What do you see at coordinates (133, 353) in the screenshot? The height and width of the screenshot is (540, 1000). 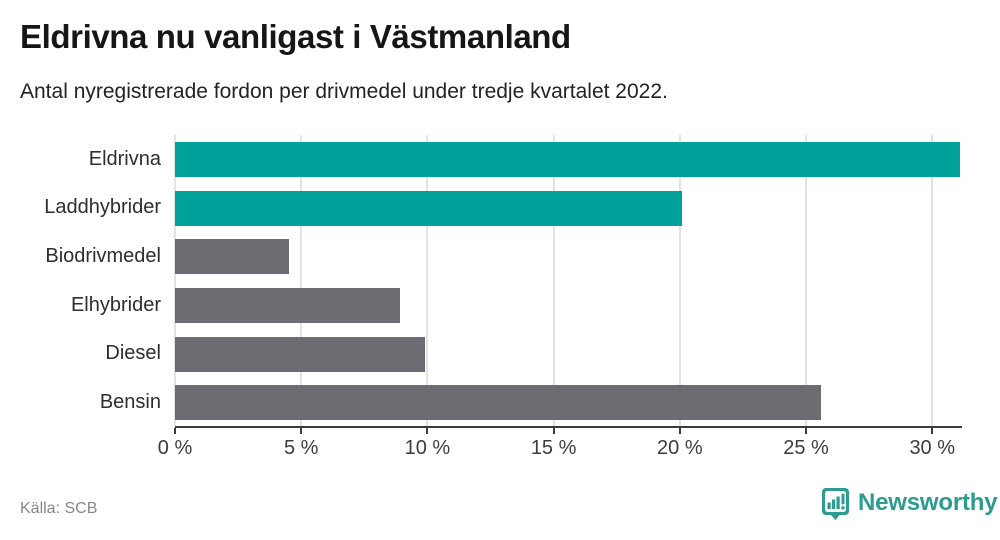 I see `y-label-diesel: Diesel` at bounding box center [133, 353].